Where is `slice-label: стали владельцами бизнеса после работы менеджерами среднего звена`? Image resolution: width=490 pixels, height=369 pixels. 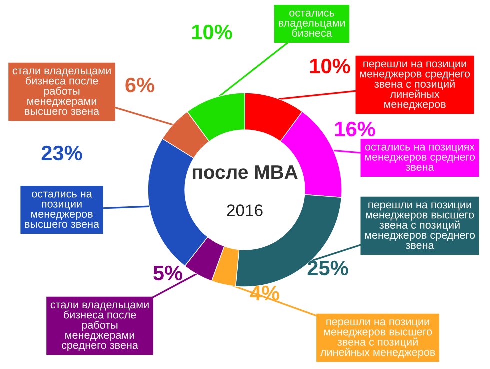 slice-label: стали владельцами бизнеса после работы менеджерами среднего звена is located at coordinates (99, 327).